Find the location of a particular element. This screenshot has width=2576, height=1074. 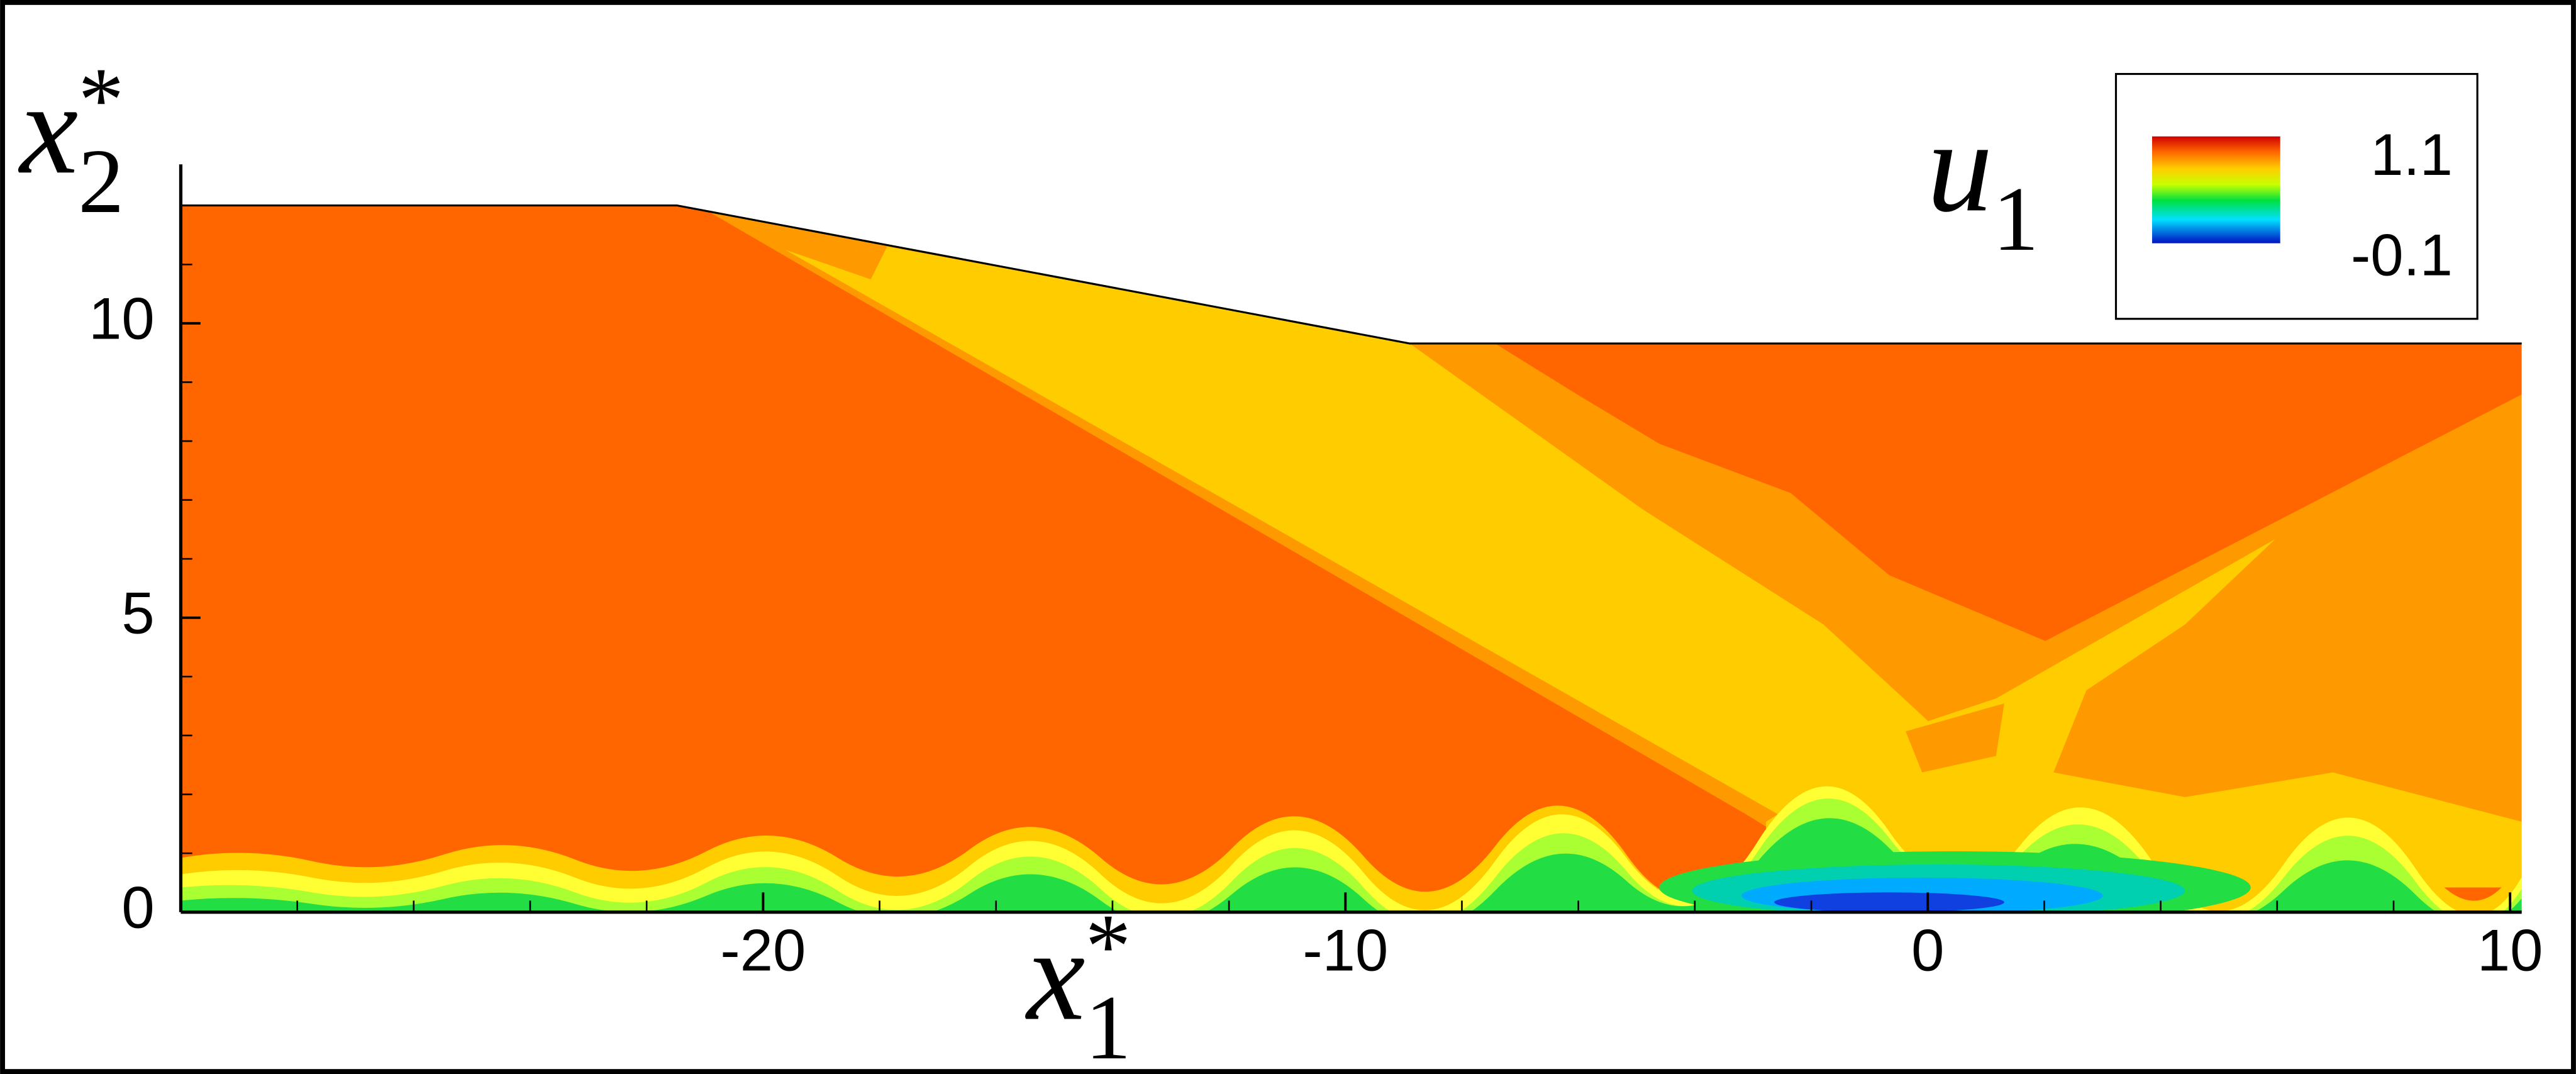

x-axis-label: x* 1 is located at coordinates (1078, 984).